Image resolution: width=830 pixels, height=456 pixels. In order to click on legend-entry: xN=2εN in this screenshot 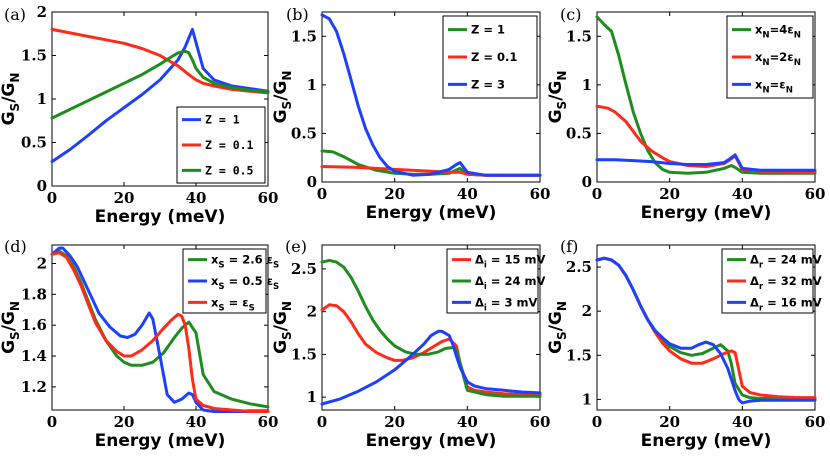, I will do `click(778, 59)`.